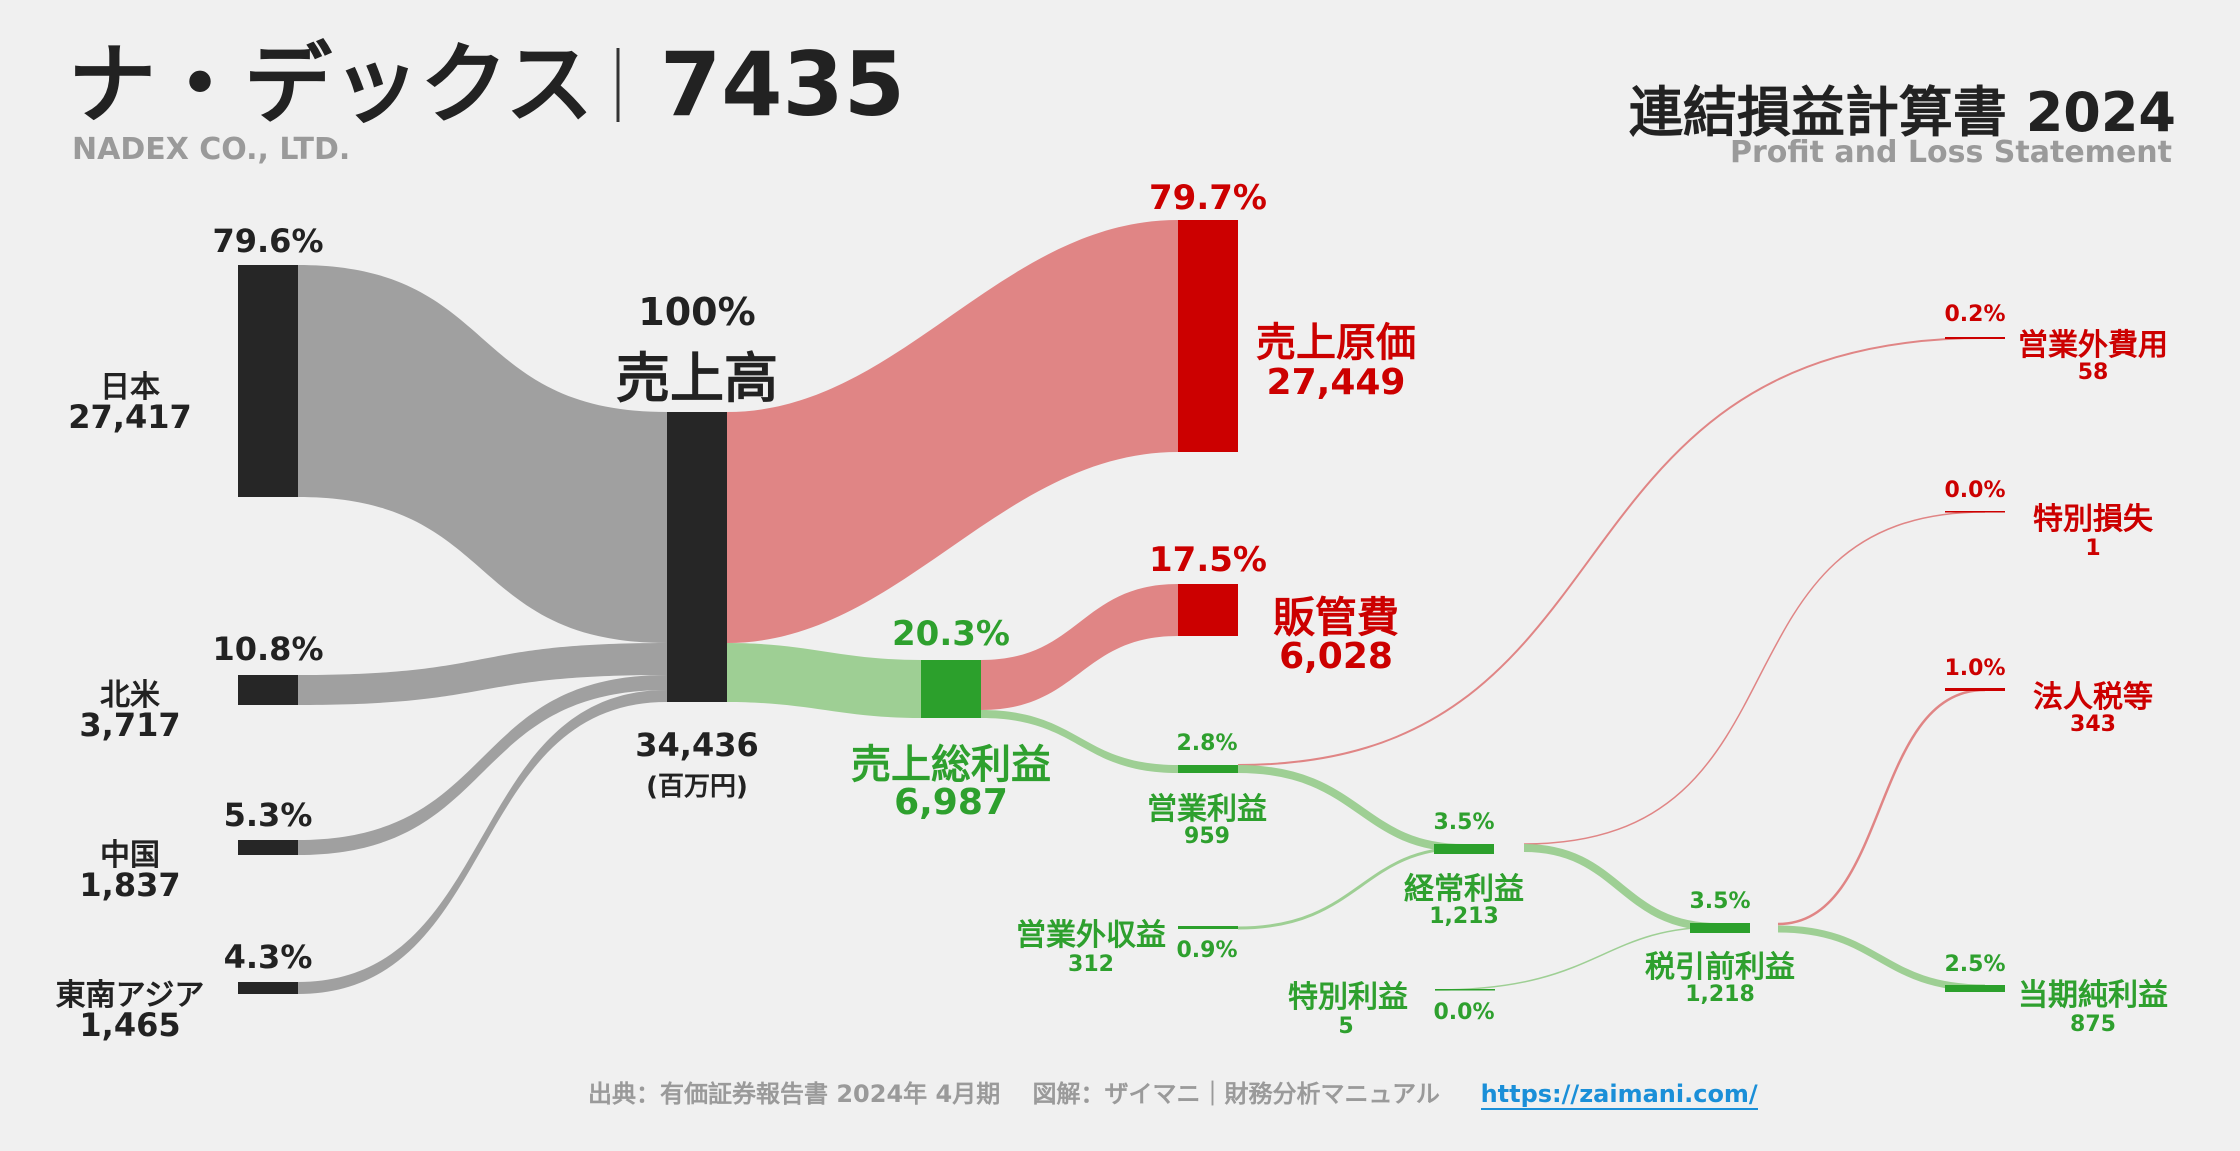  What do you see at coordinates (1208, 769) in the screenshot?
I see `node-operating-profit` at bounding box center [1208, 769].